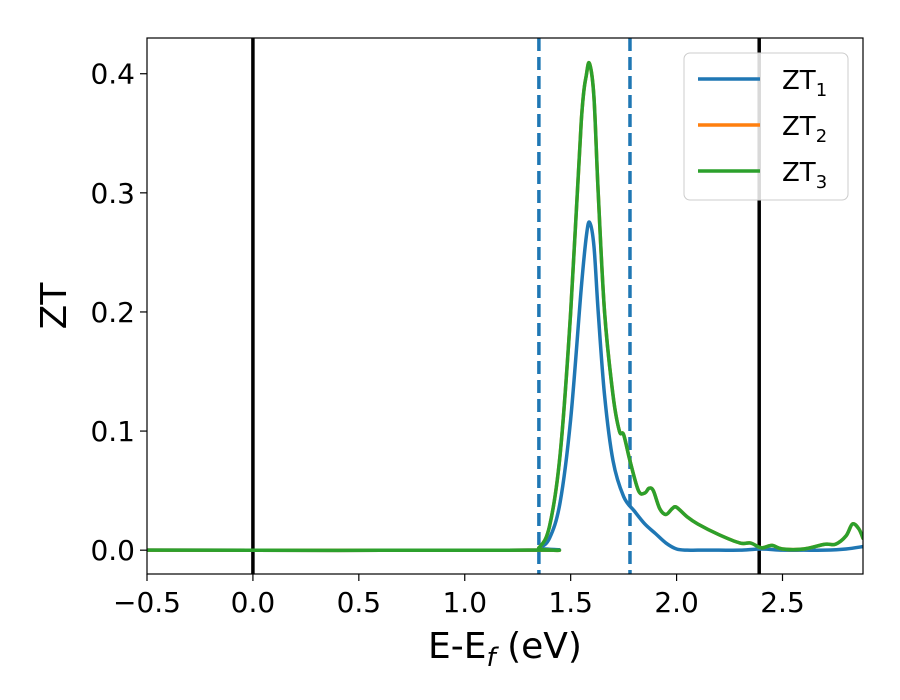 The height and width of the screenshot is (700, 900). What do you see at coordinates (112, 431) in the screenshot?
I see `y-tick-label: 0.1` at bounding box center [112, 431].